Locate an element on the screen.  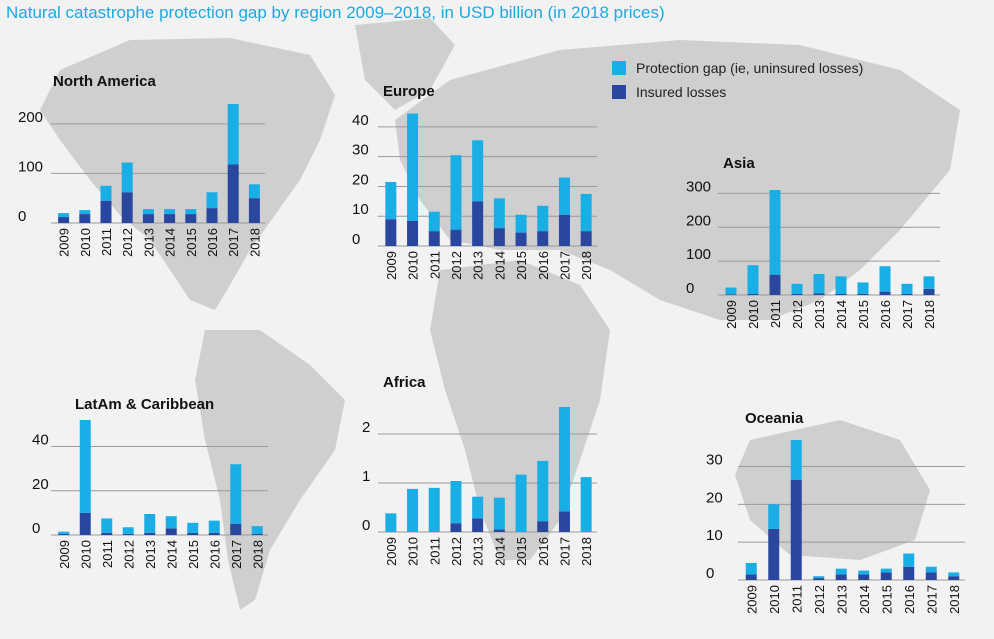
bar-gap-europe-2015 is located at coordinates (521, 223).